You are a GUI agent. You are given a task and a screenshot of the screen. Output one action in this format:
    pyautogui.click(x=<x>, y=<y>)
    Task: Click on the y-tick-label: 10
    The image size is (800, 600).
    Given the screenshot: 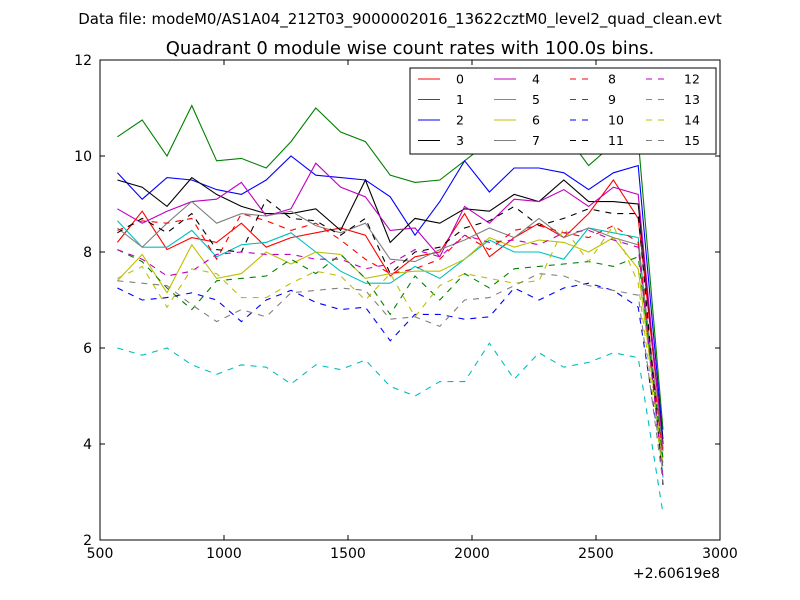 What is the action you would take?
    pyautogui.click(x=83, y=157)
    